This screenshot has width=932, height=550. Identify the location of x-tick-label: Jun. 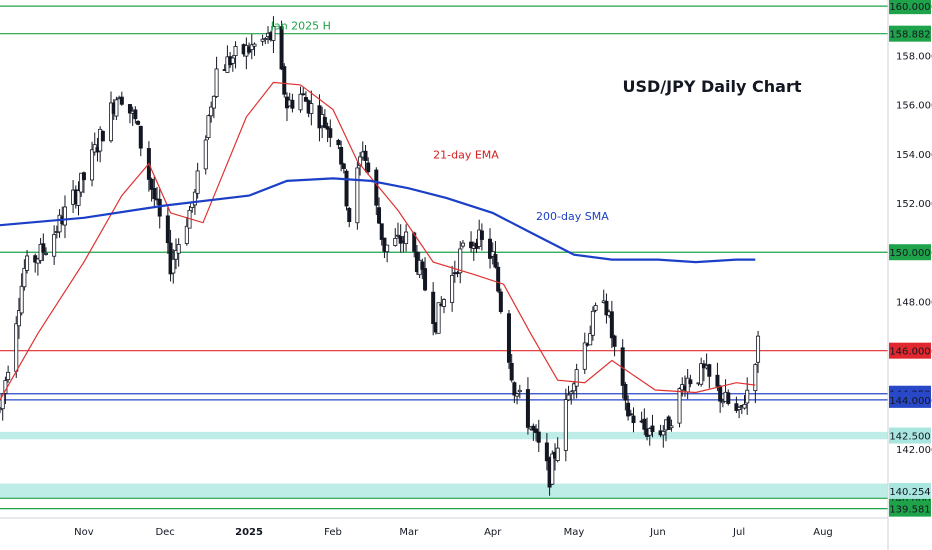
(657, 532).